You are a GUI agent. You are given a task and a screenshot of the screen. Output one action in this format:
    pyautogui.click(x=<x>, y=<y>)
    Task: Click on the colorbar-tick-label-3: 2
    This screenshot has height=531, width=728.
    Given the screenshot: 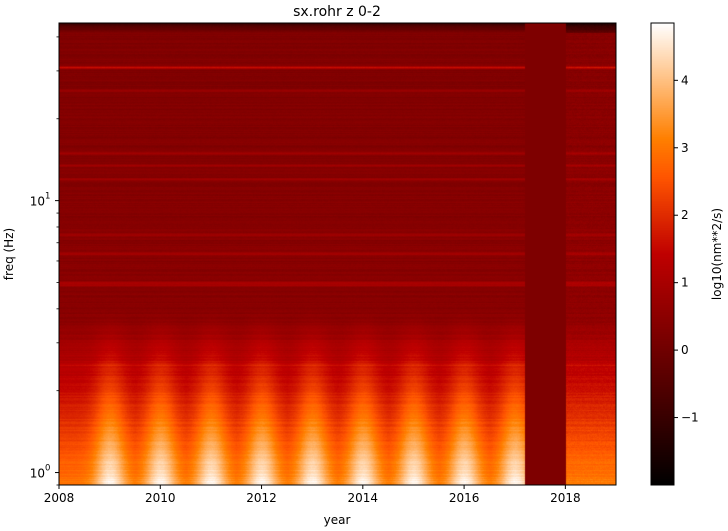 What is the action you would take?
    pyautogui.click(x=685, y=215)
    